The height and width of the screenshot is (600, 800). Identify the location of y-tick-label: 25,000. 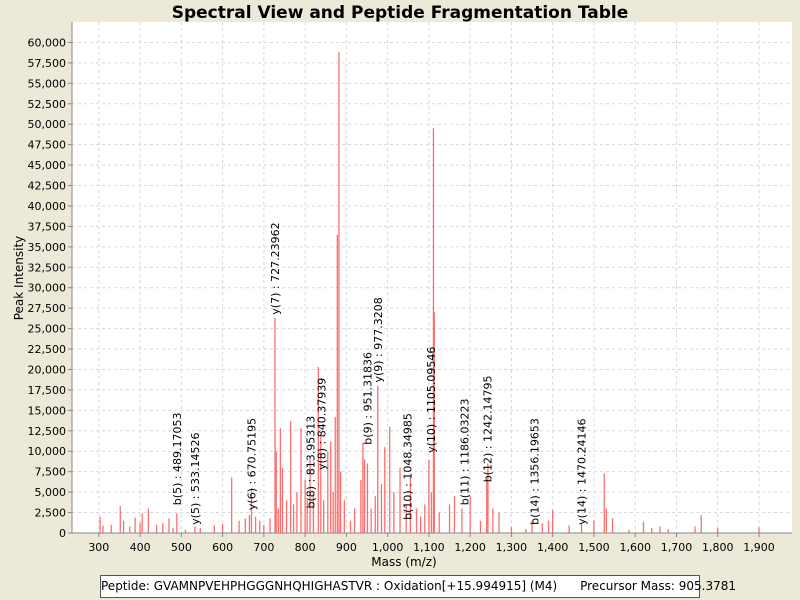
(47, 329).